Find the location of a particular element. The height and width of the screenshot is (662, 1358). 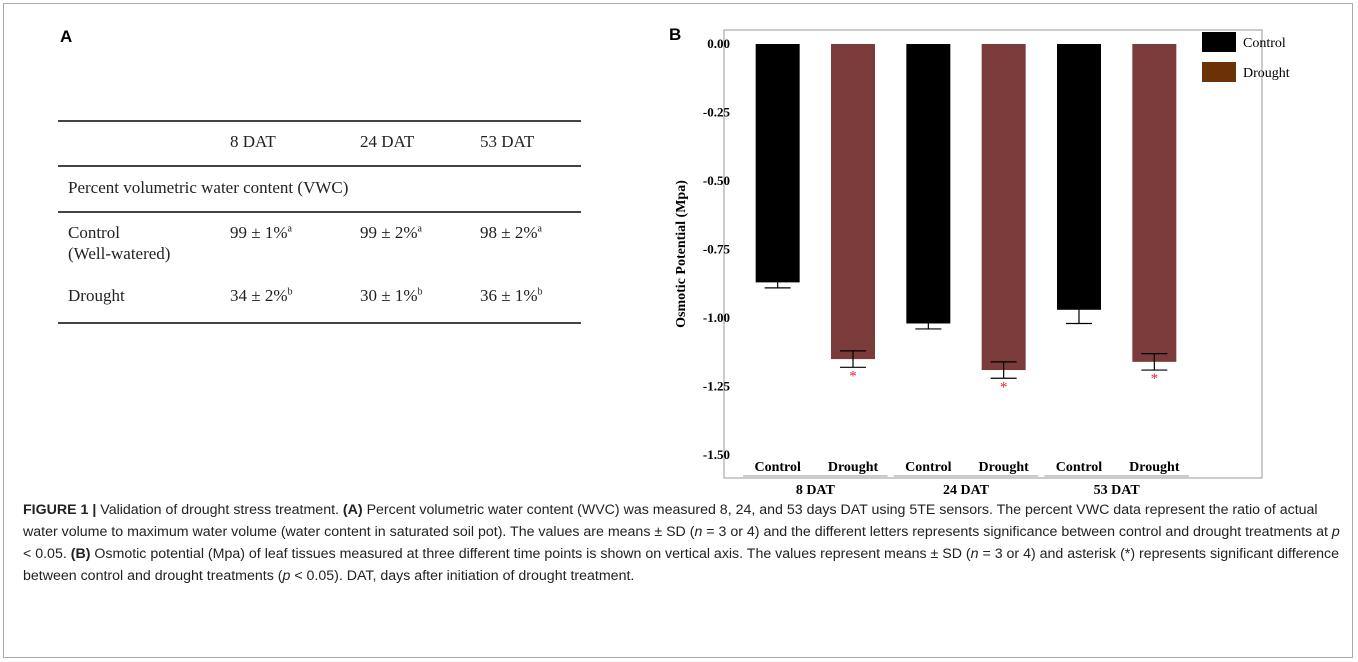

table-header-53dat: 53 DAT is located at coordinates (507, 141).